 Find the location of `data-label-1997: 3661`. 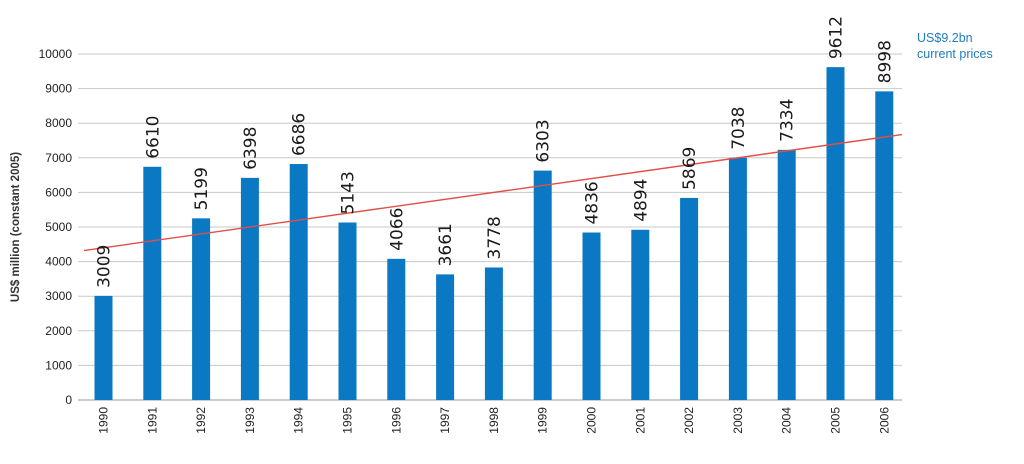

data-label-1997: 3661 is located at coordinates (446, 244).